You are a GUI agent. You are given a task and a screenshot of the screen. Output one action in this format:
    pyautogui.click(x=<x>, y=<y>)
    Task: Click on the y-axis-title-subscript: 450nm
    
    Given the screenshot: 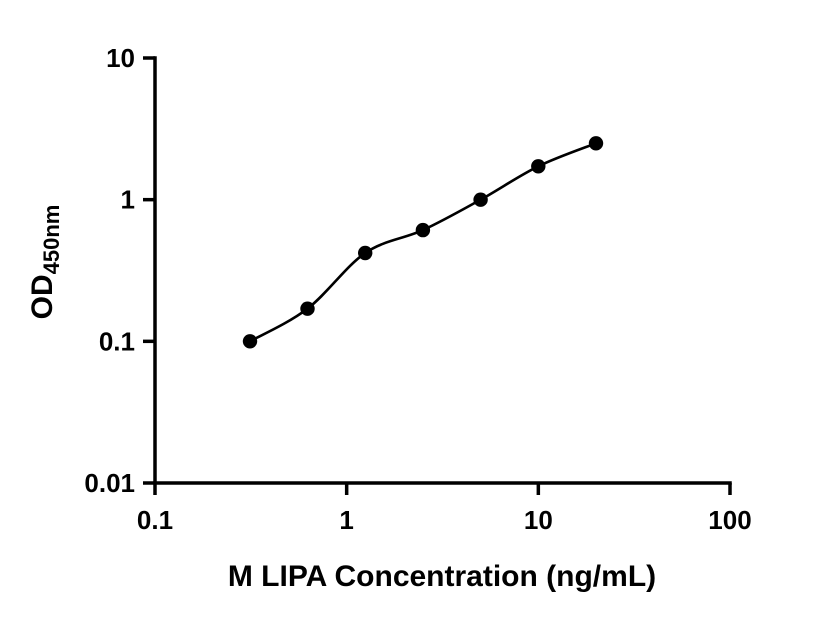 What is the action you would take?
    pyautogui.click(x=51, y=240)
    